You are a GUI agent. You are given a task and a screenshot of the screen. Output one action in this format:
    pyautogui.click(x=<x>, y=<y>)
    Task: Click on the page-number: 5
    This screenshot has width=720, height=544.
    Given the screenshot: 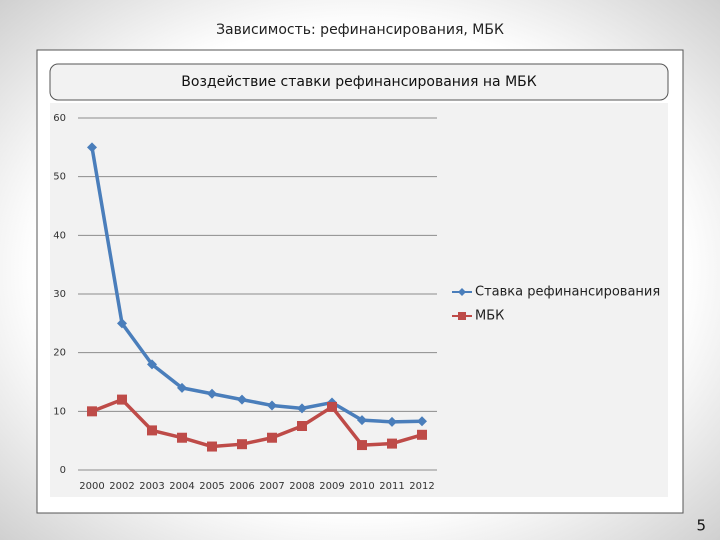 What is the action you would take?
    pyautogui.click(x=701, y=526)
    